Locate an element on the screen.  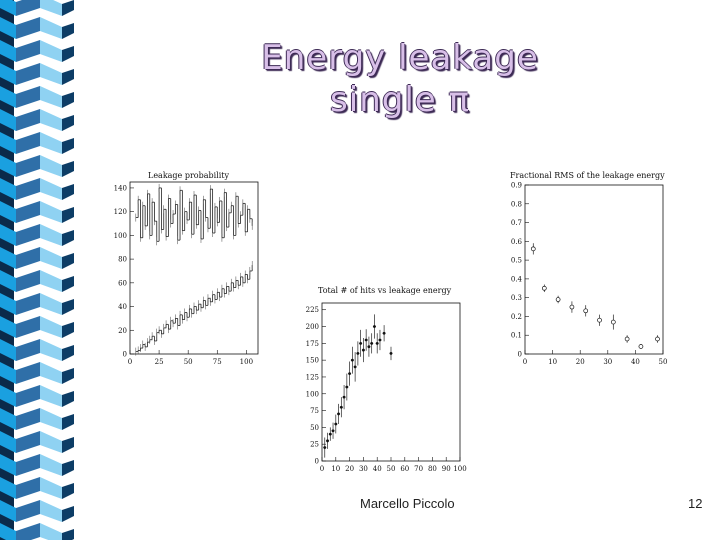
y-tick-label: 140 is located at coordinates (120, 188).